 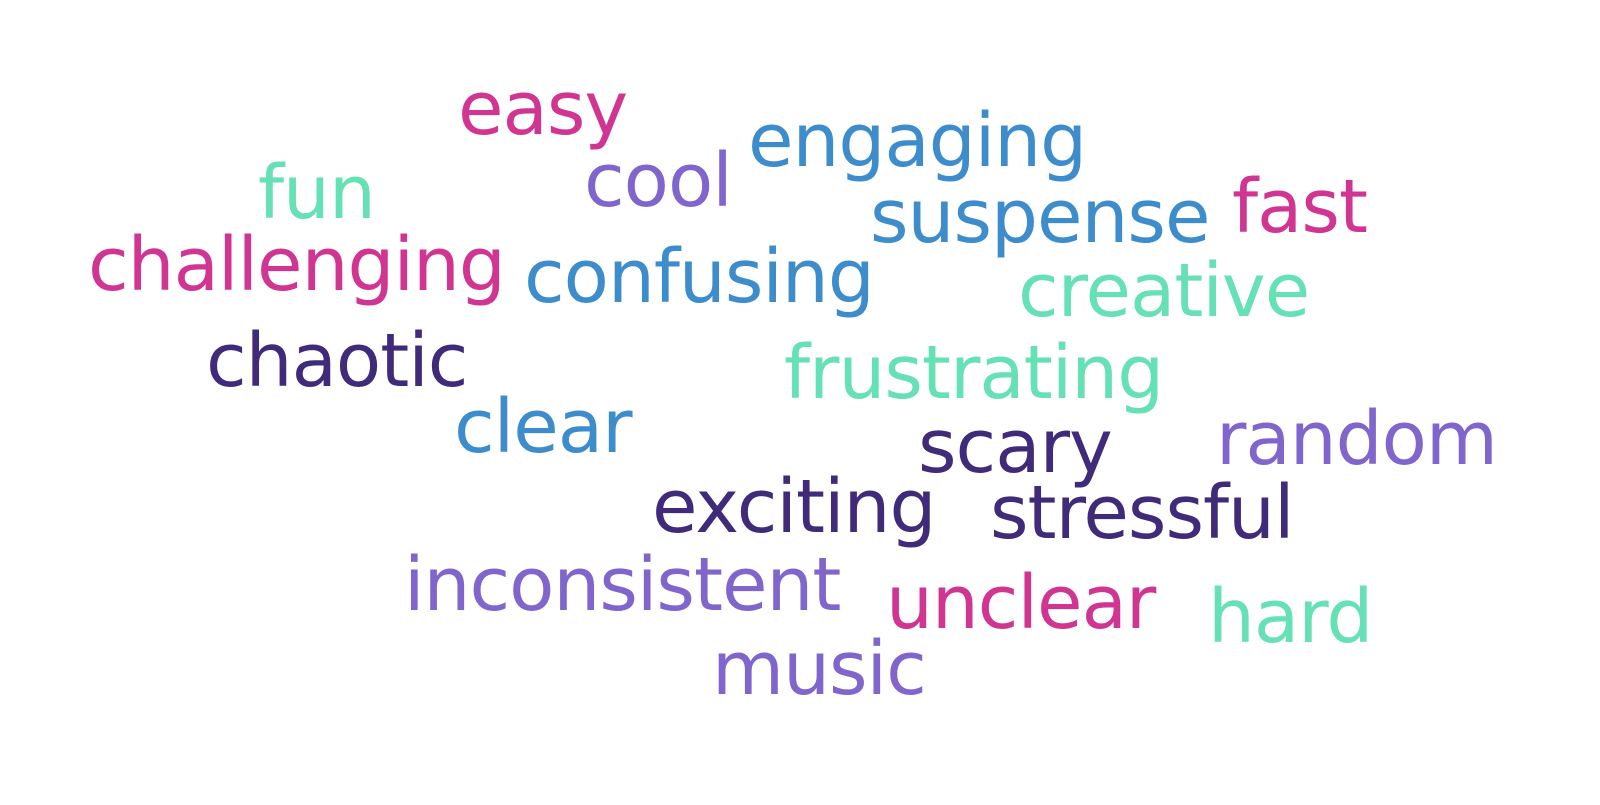 What do you see at coordinates (1040, 217) in the screenshot?
I see `word-suspense: suspense` at bounding box center [1040, 217].